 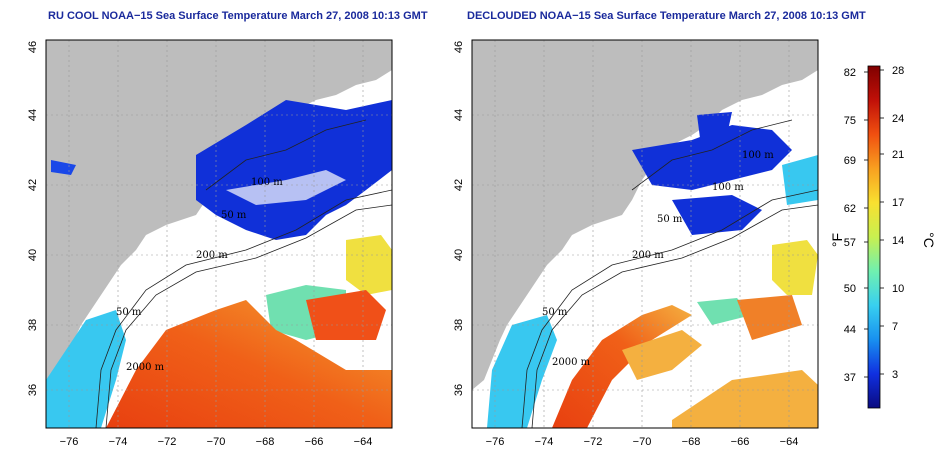 I want to click on celsius-tick: 7, so click(x=895, y=327).